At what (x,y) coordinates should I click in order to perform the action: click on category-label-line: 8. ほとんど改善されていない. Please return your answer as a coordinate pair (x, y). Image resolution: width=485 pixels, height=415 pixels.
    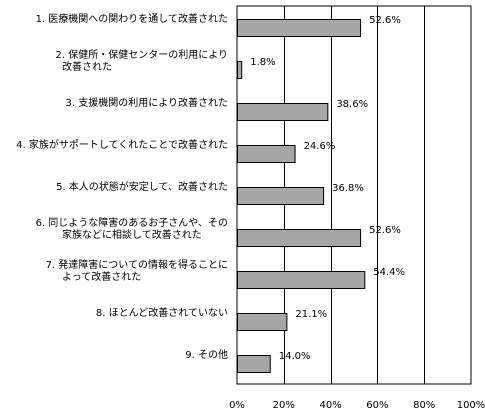
    Looking at the image, I should click on (162, 312).